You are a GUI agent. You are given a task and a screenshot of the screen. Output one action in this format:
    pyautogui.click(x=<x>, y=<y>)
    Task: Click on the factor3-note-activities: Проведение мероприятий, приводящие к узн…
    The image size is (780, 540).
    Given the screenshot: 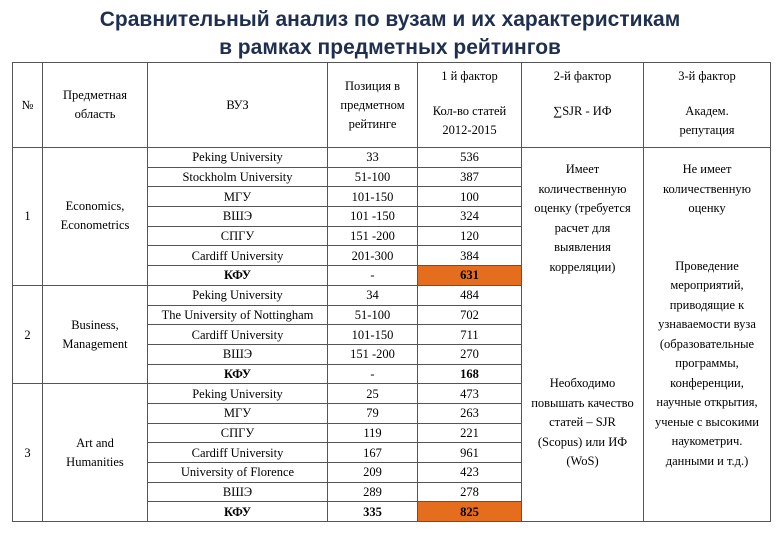 What is the action you would take?
    pyautogui.click(x=707, y=363)
    